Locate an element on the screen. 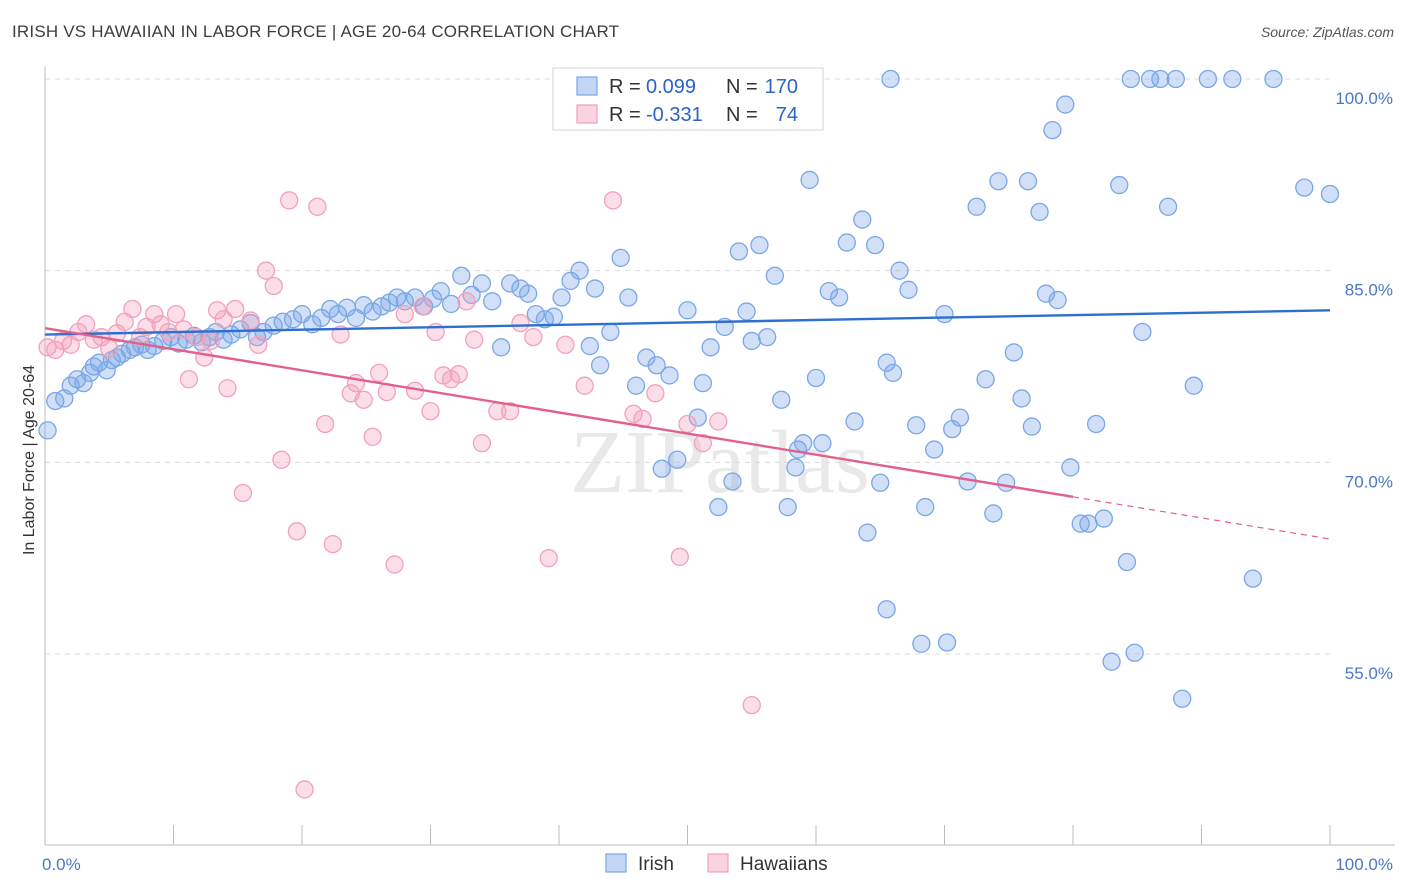 The image size is (1406, 892). y-tick-label-70: 70.0% is located at coordinates (1369, 481).